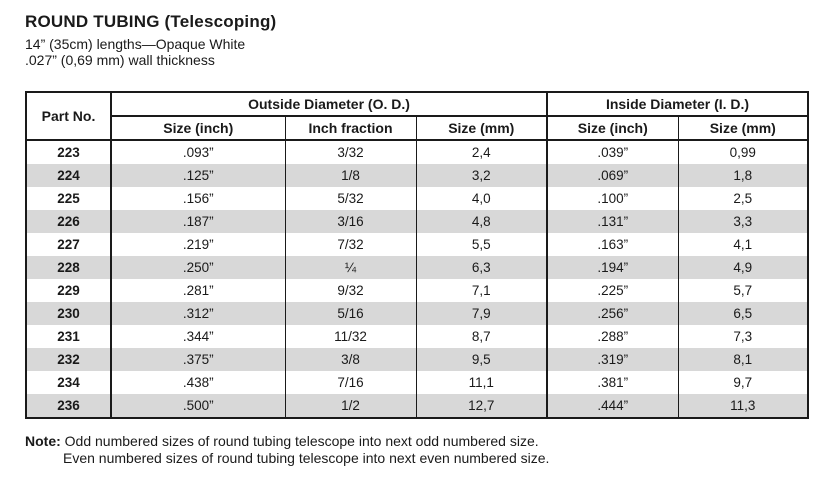  Describe the element at coordinates (198, 406) in the screenshot. I see `od-size-inch-cell: .500”` at that location.